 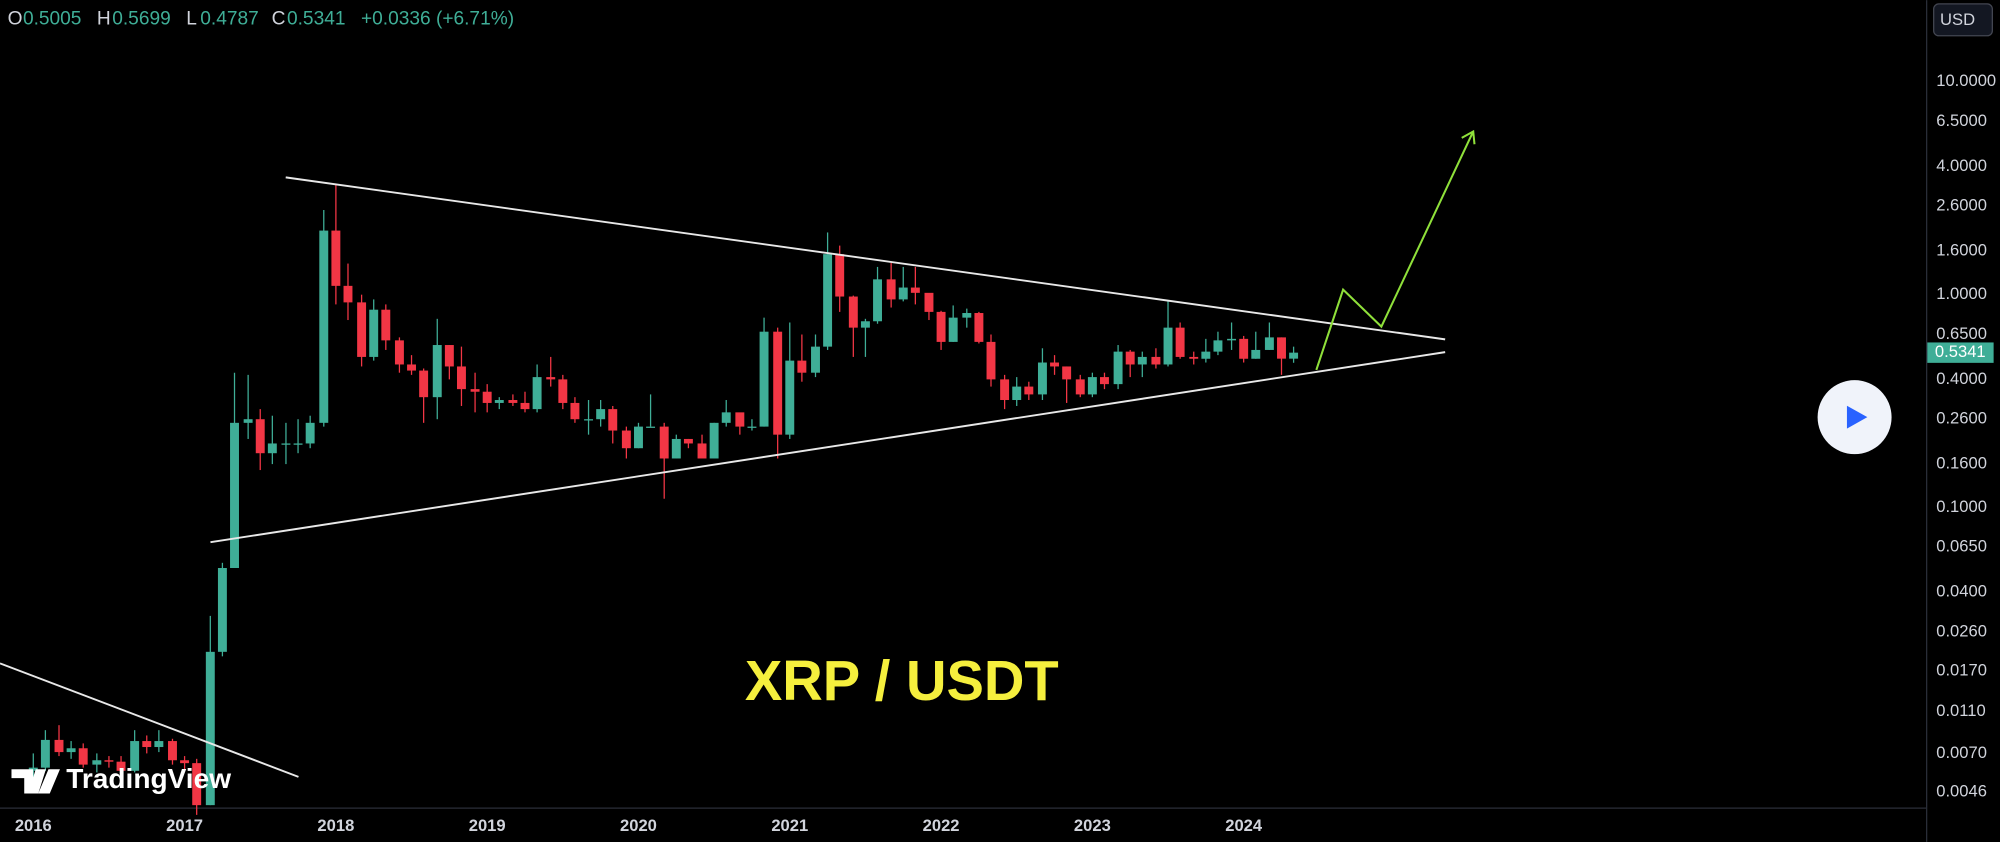 I want to click on x-tick-label: 2020, so click(x=638, y=825).